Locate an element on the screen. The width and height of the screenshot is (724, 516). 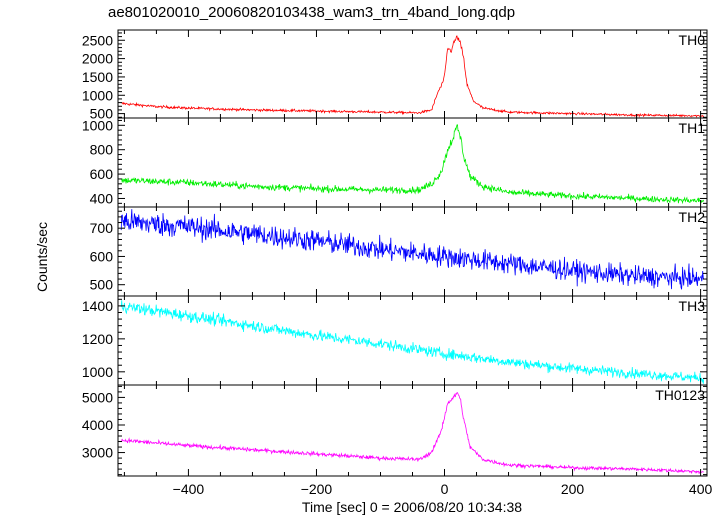
series-label-th3: TH3 is located at coordinates (692, 306).